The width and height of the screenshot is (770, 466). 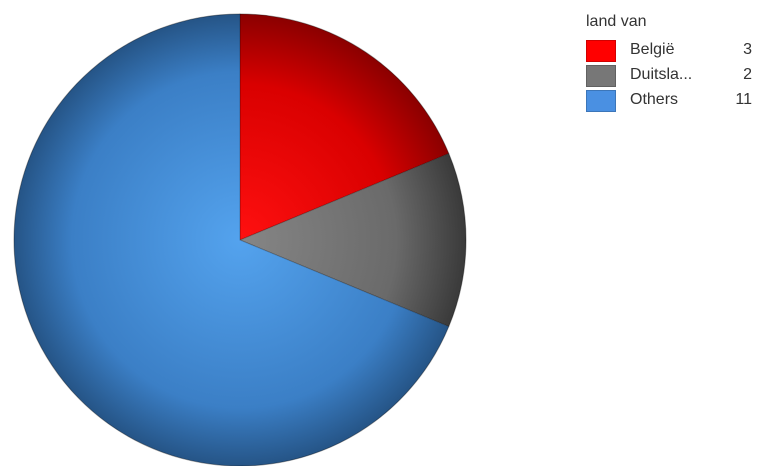 I want to click on legend-swatch-belgie, so click(x=601, y=51).